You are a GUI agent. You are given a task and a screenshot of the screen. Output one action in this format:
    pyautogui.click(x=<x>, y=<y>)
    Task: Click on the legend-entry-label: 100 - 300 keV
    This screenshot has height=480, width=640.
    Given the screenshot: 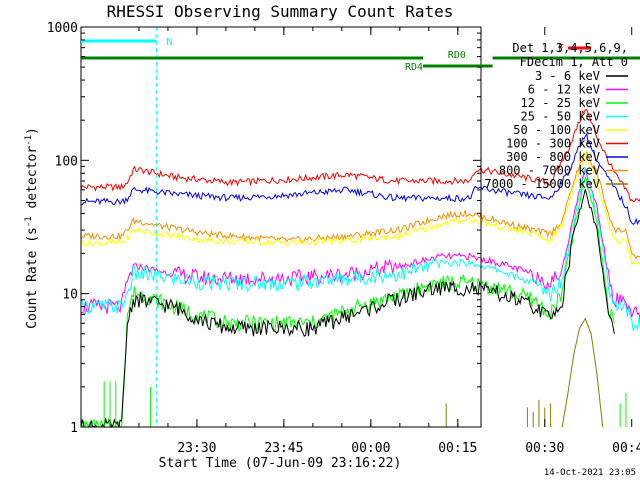 What is the action you would take?
    pyautogui.click(x=553, y=144)
    